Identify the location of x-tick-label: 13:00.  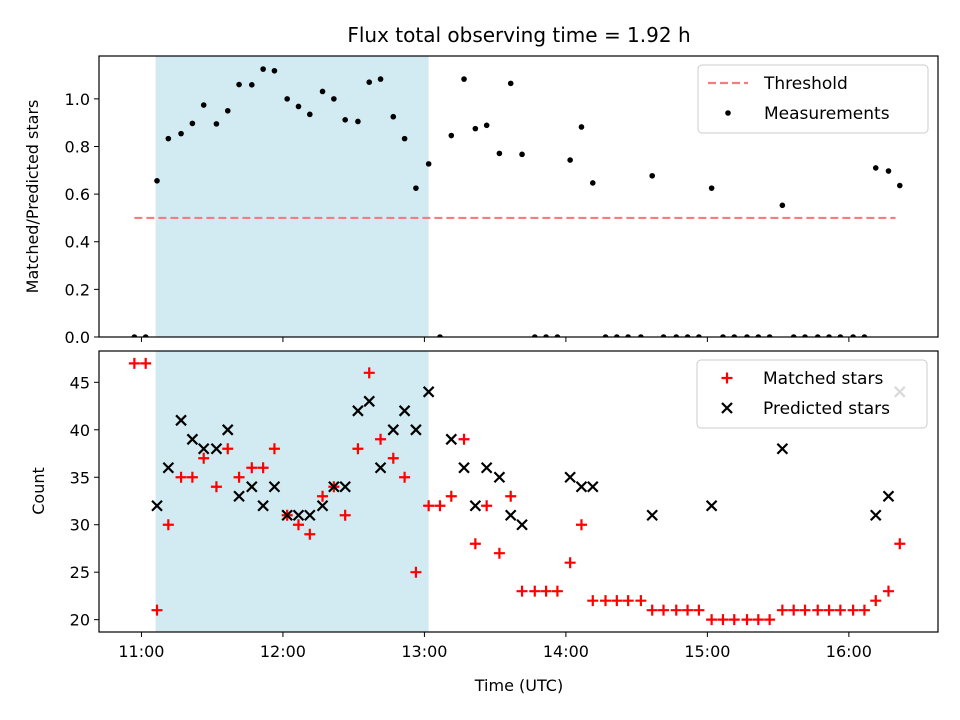
(424, 651).